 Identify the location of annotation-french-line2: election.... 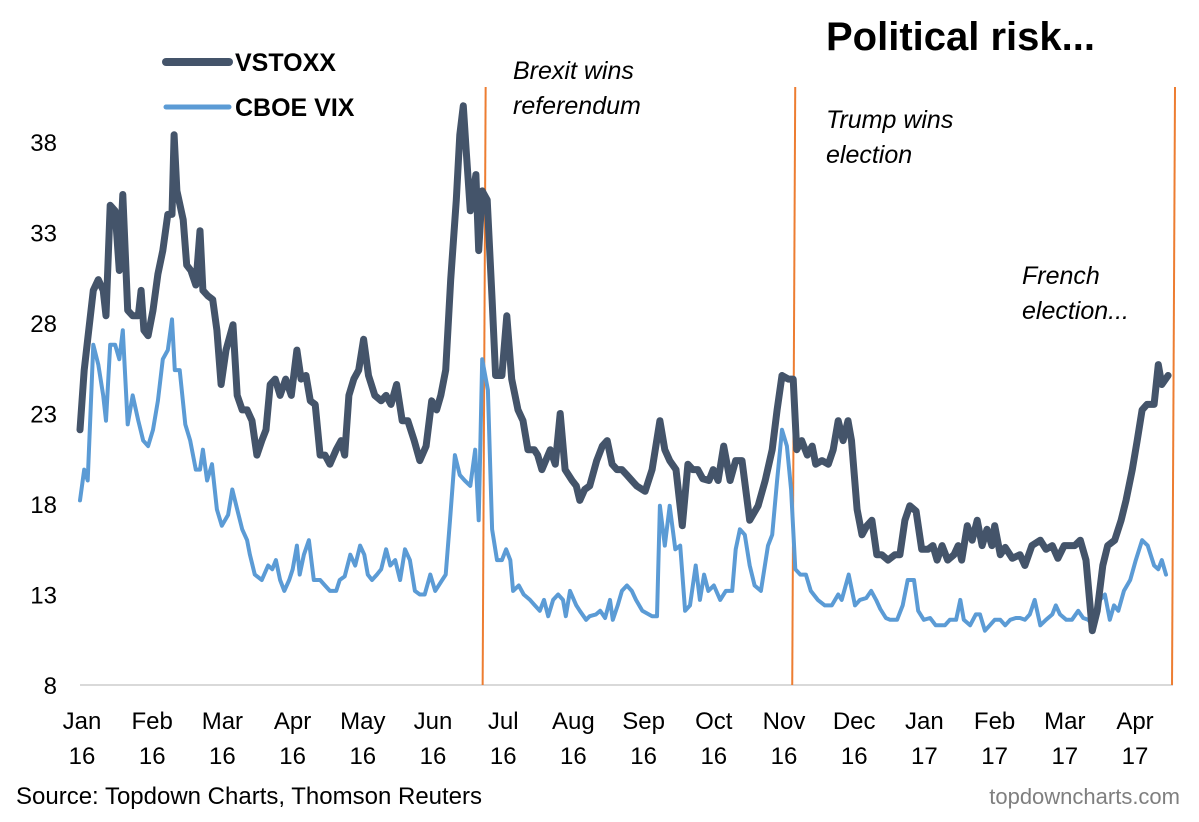
(1075, 311).